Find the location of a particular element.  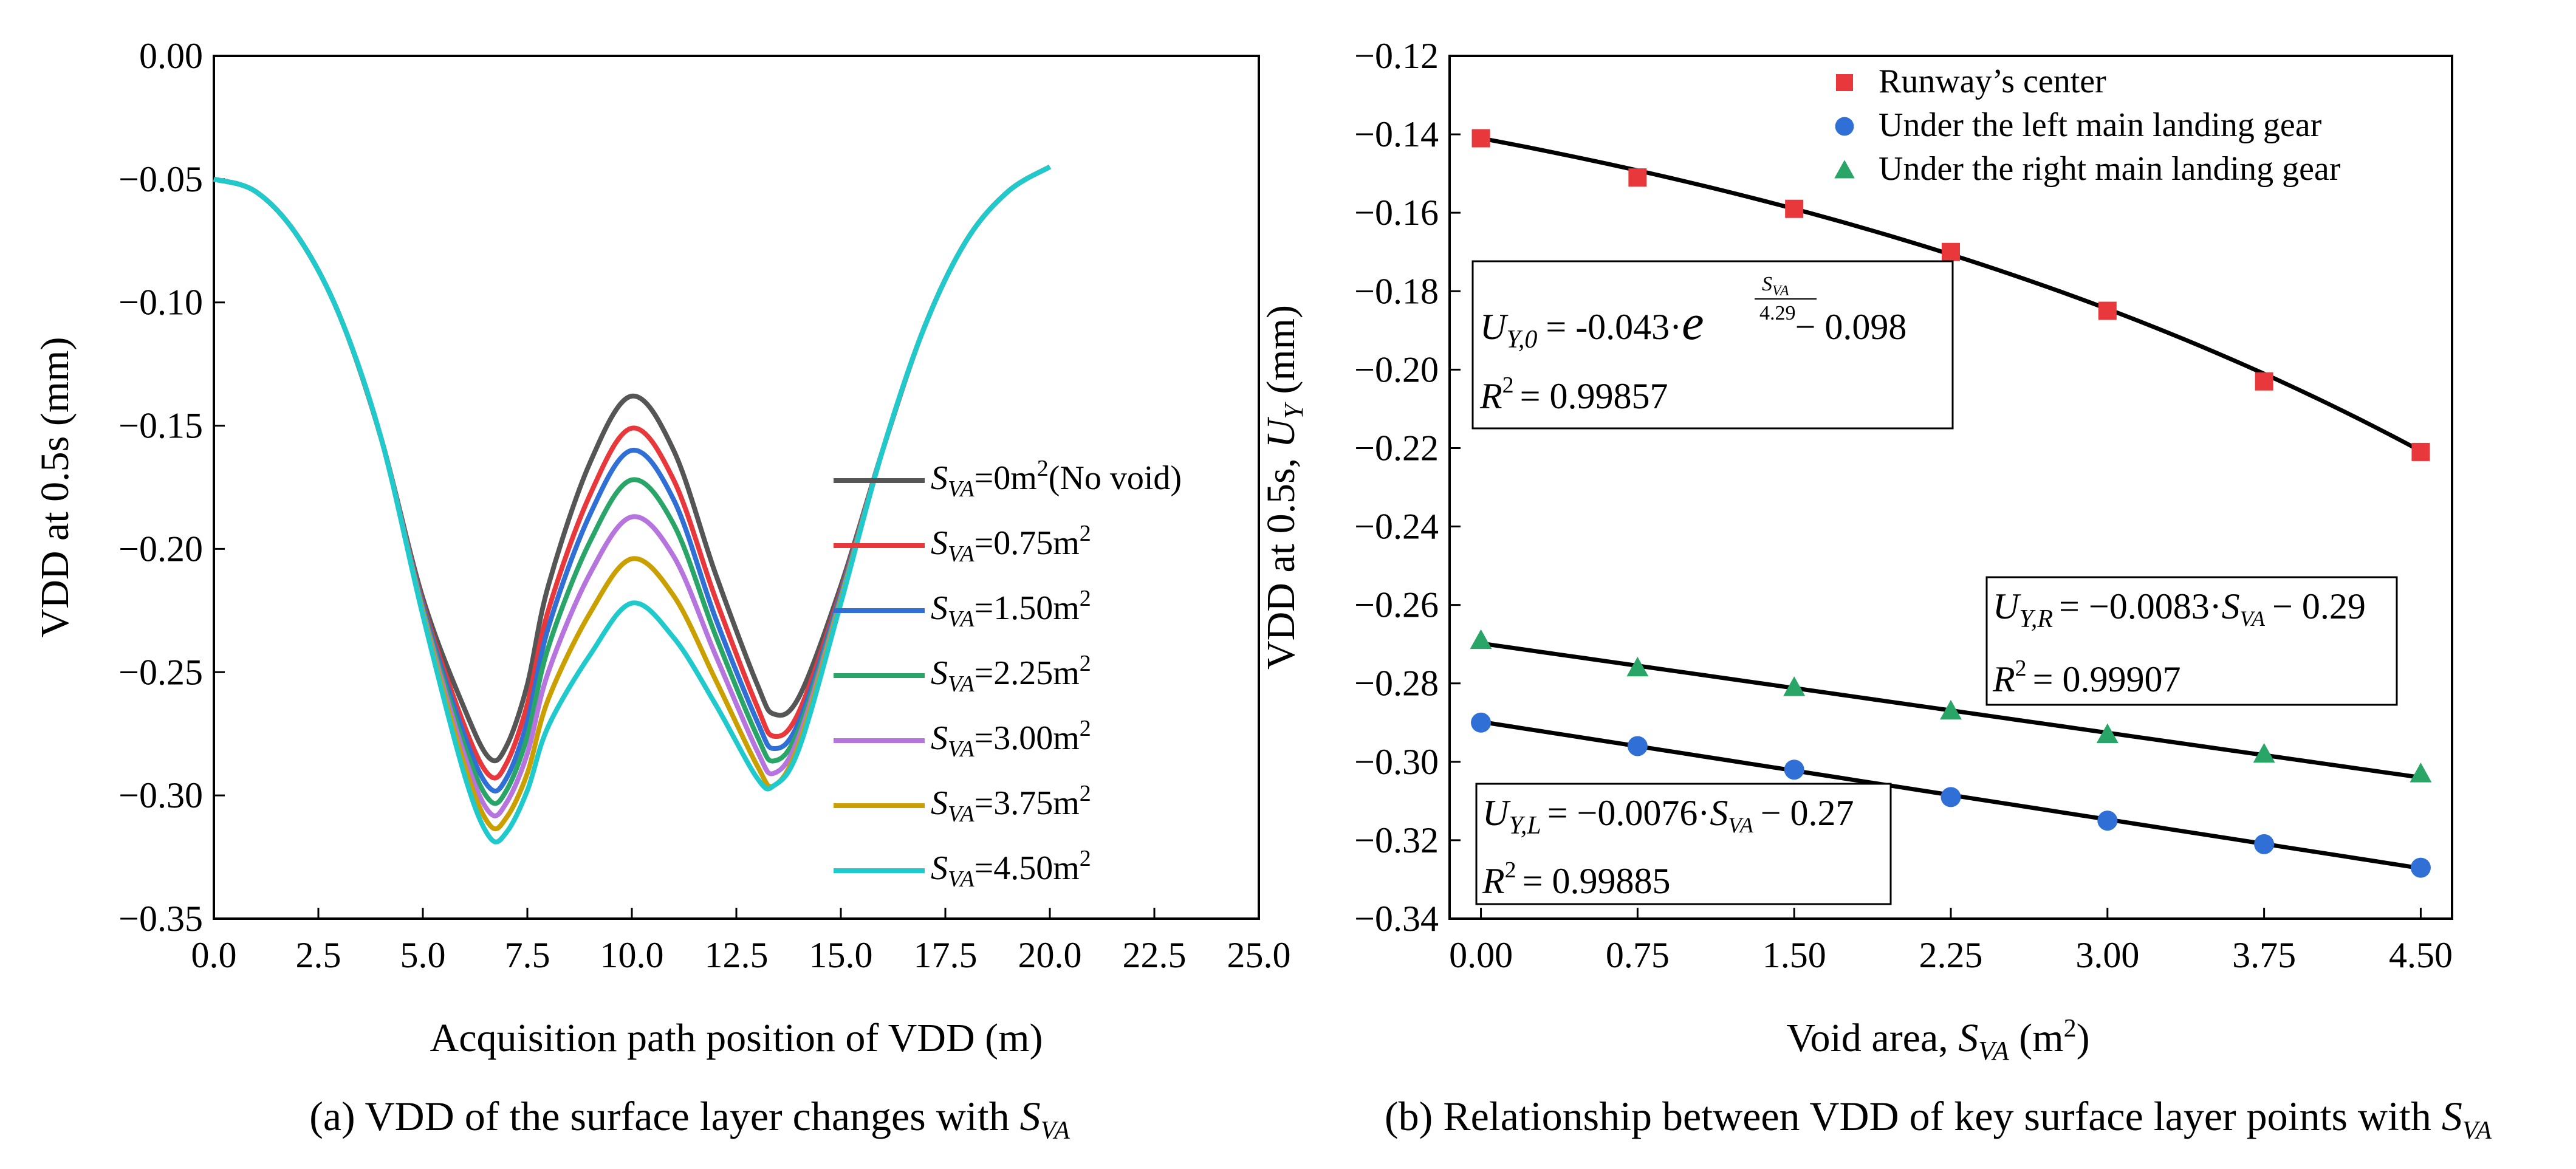

equation-box-right-frame is located at coordinates (2191, 641).